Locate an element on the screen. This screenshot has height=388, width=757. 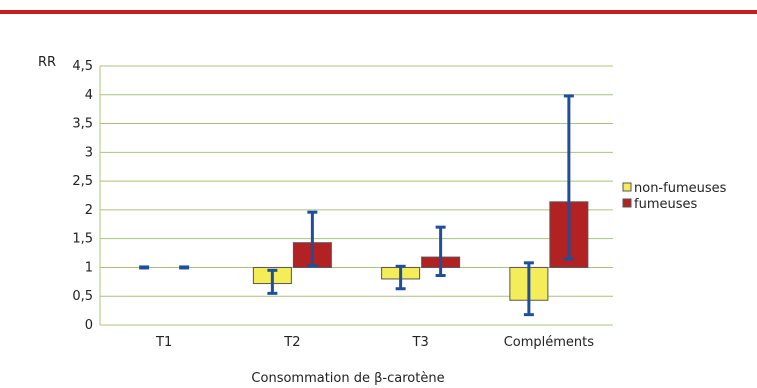
error-bar-fumeuses-Compléments is located at coordinates (568, 177).